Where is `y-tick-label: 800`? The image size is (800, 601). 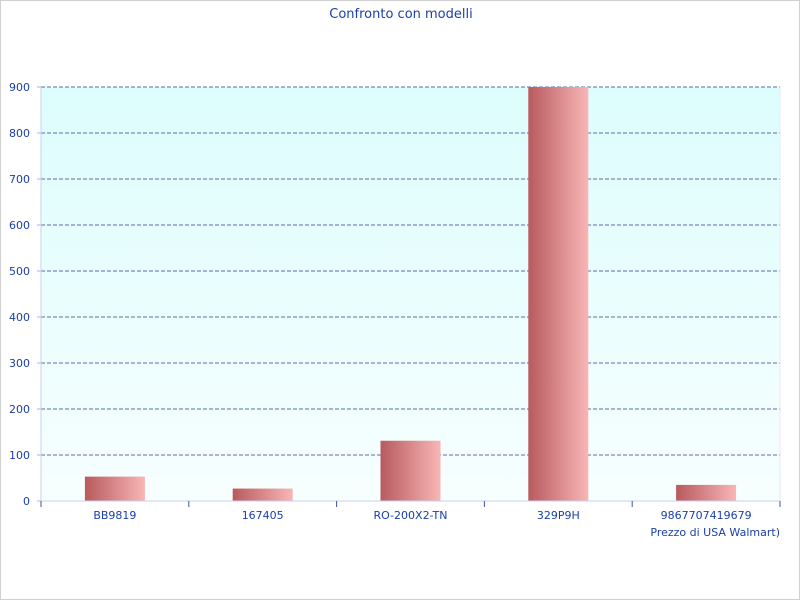
y-tick-label: 800 is located at coordinates (19, 133).